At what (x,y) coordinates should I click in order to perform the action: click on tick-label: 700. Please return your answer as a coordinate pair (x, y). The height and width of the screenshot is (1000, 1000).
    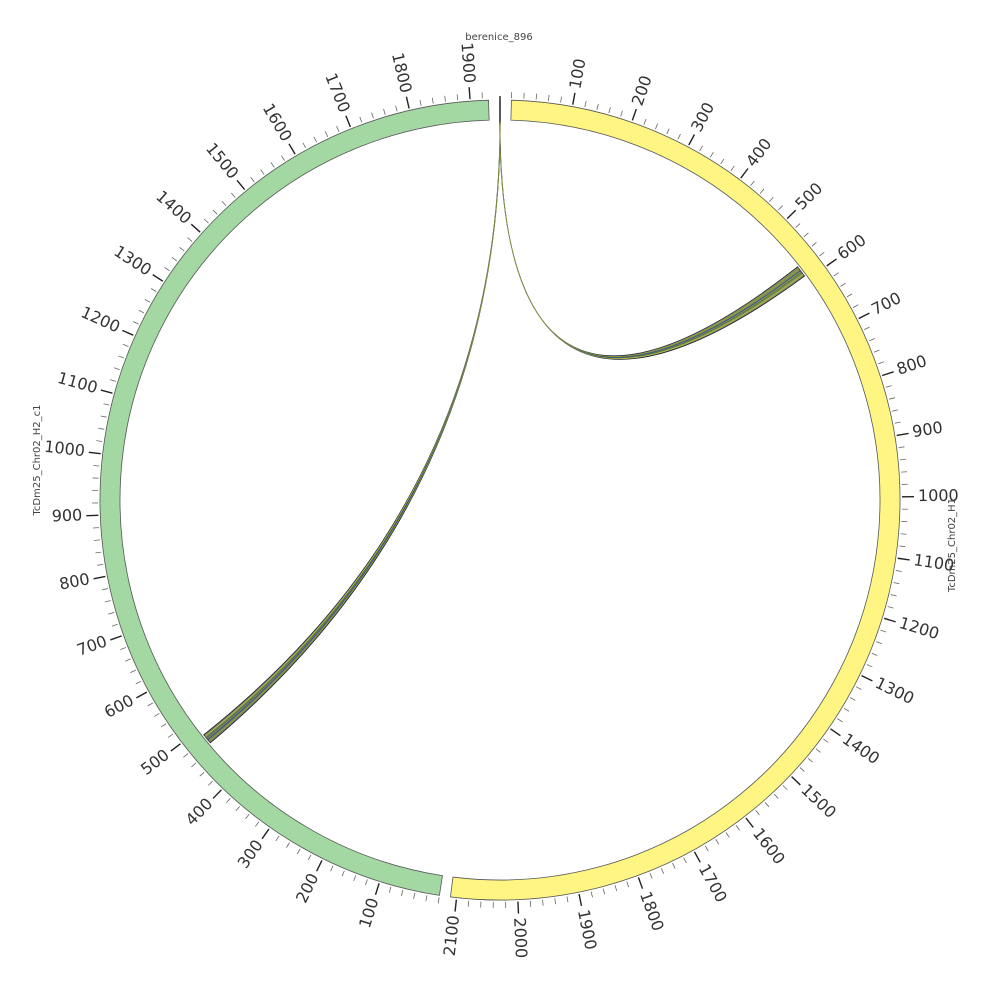
    Looking at the image, I should click on (91, 645).